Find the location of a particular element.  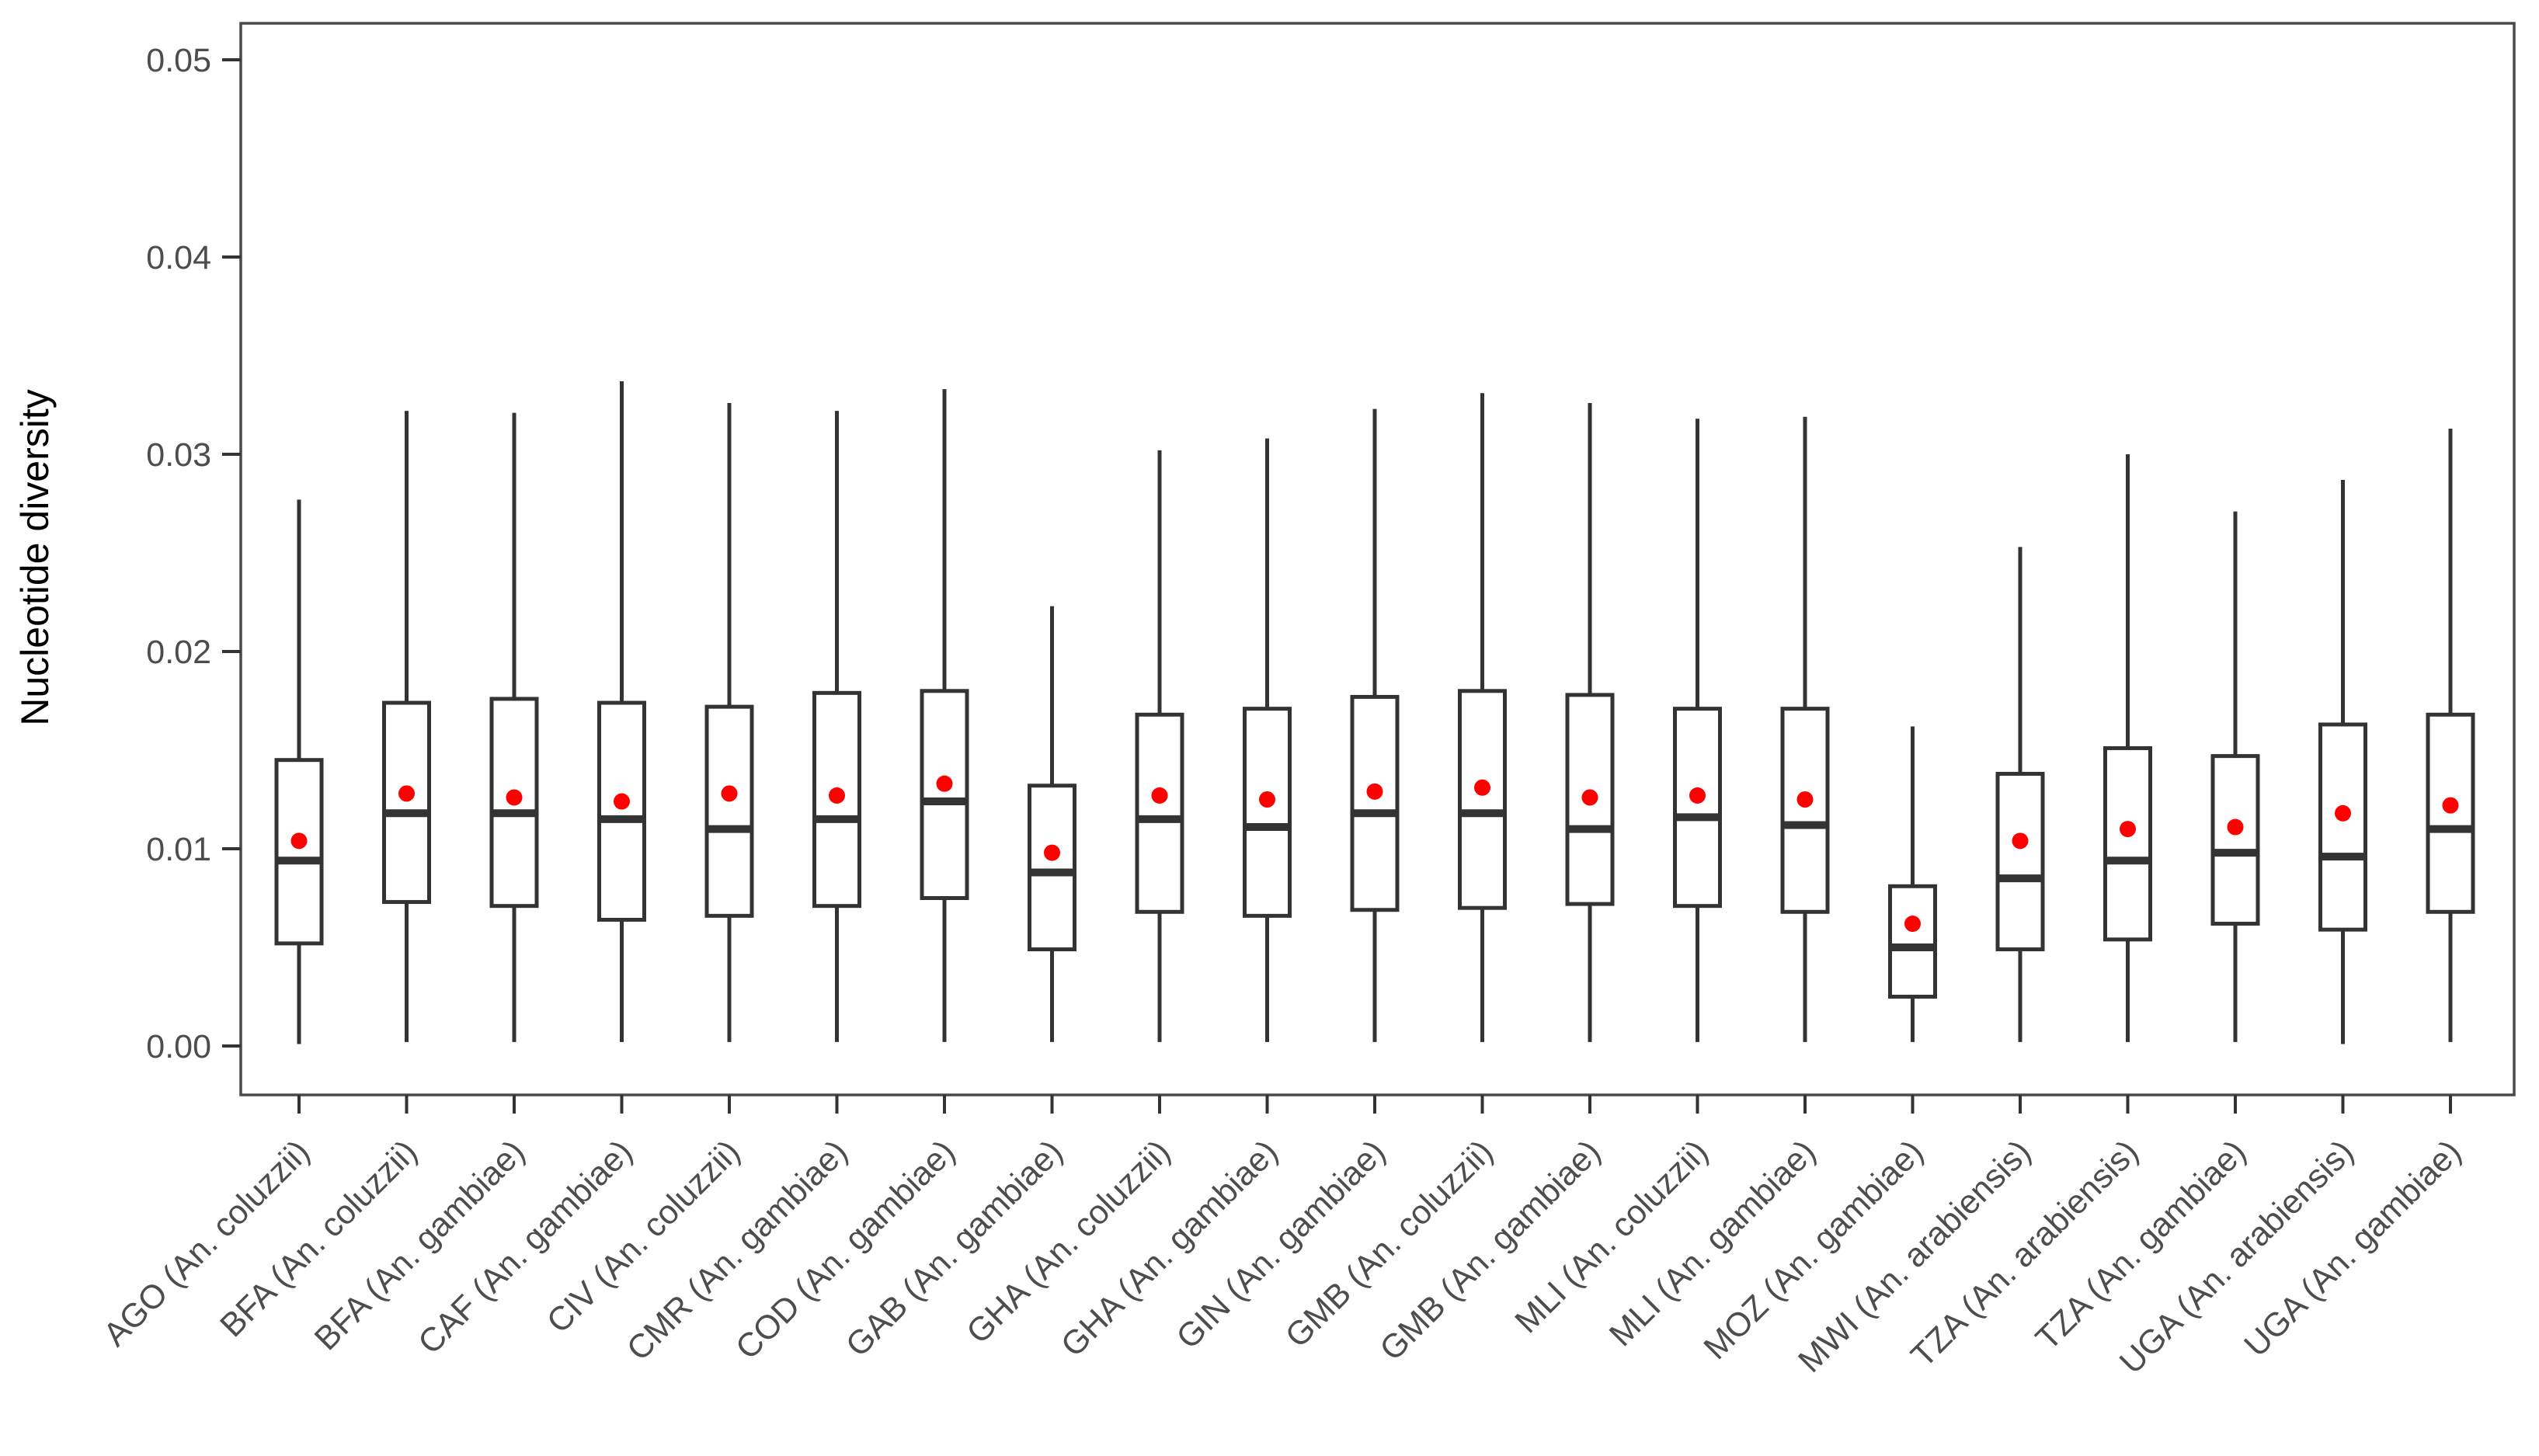

y-tick-label: 0.00 is located at coordinates (178, 1046).